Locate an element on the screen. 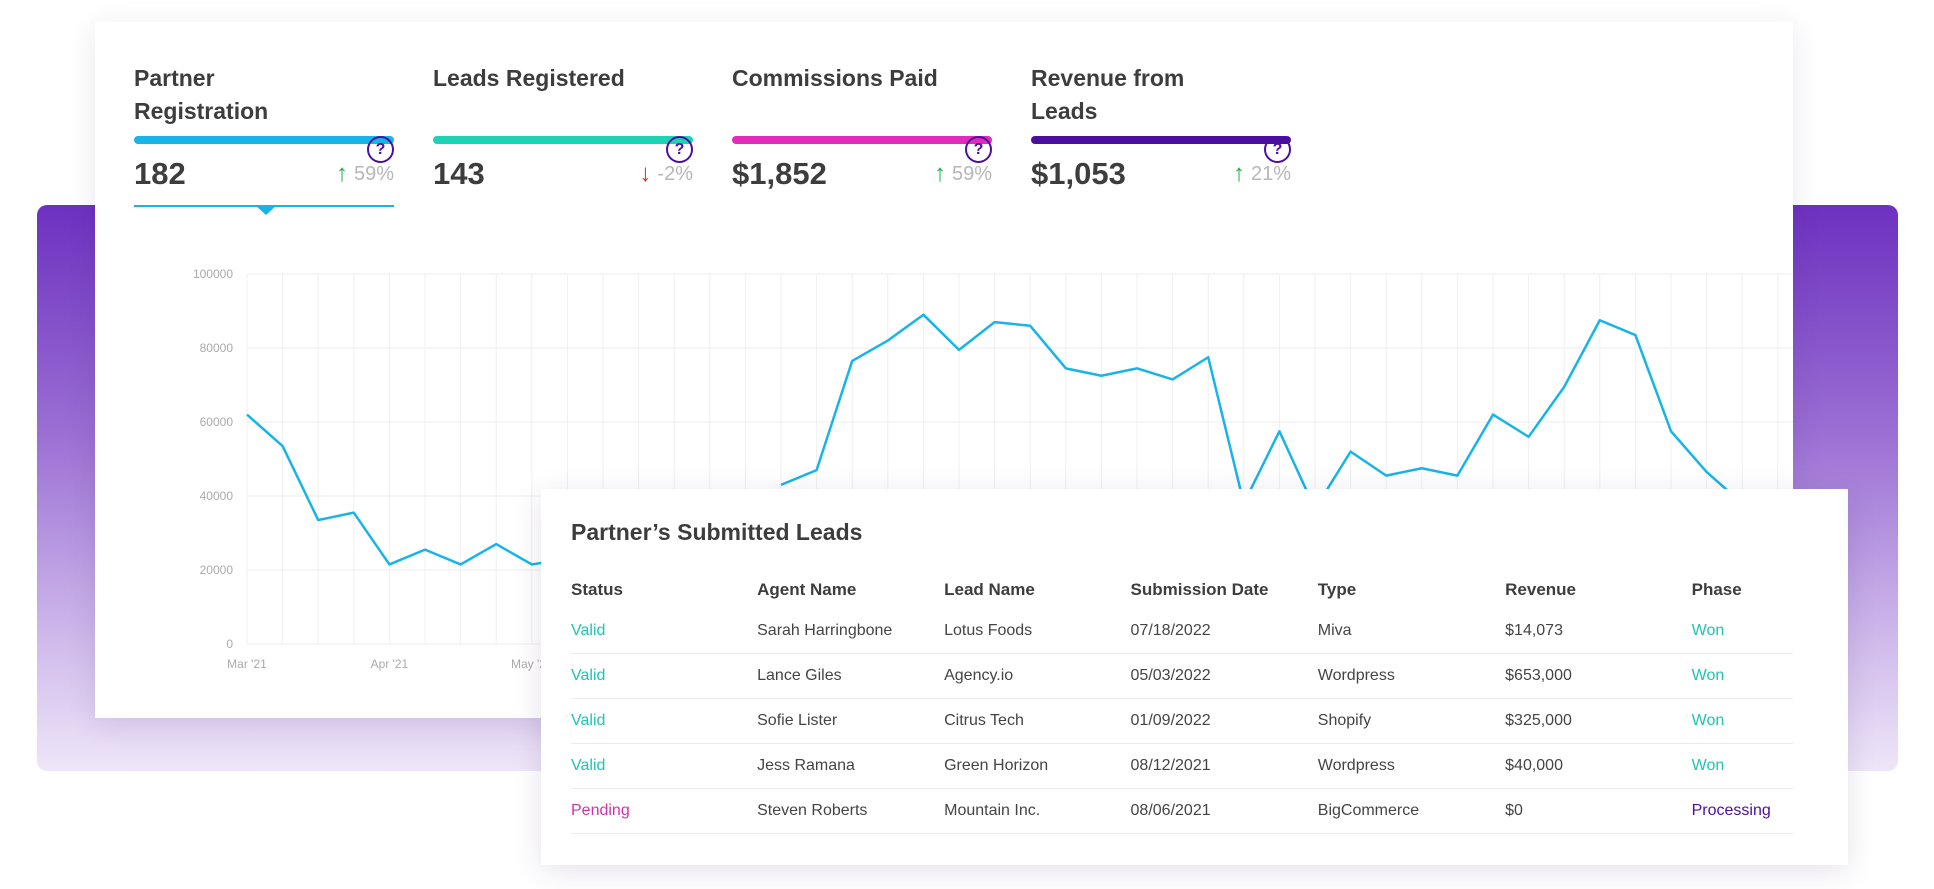 Image resolution: width=1934 pixels, height=889 pixels. column-header-status: Status is located at coordinates (597, 589).